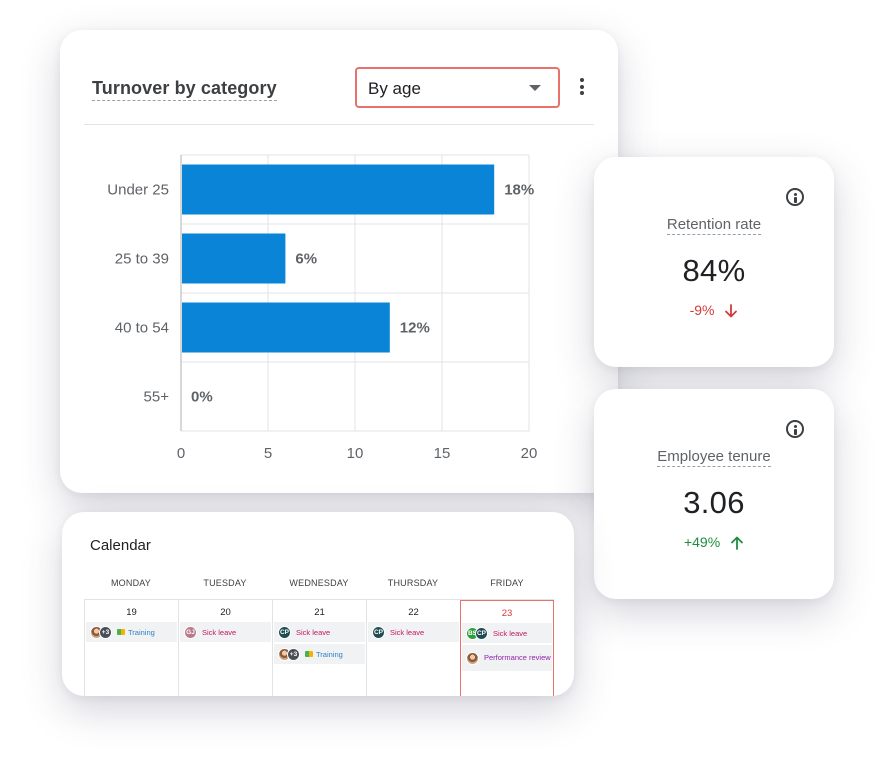 Image resolution: width=894 pixels, height=766 pixels. What do you see at coordinates (268, 453) in the screenshot?
I see `x-tick-label: 5` at bounding box center [268, 453].